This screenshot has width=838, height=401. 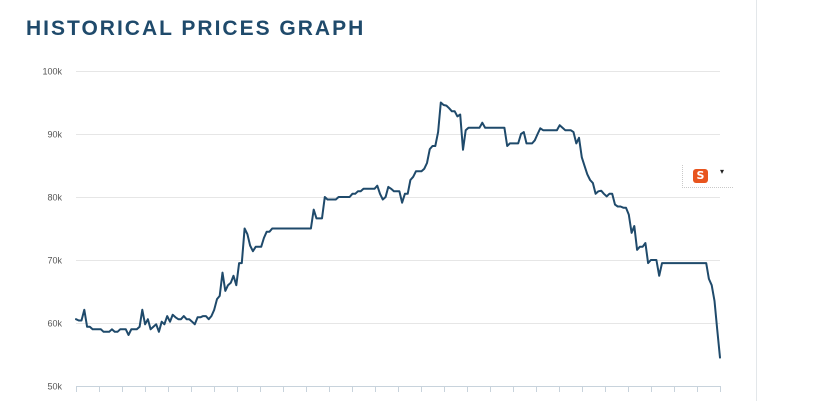 I want to click on y-tick-label: 70k, so click(x=54, y=261).